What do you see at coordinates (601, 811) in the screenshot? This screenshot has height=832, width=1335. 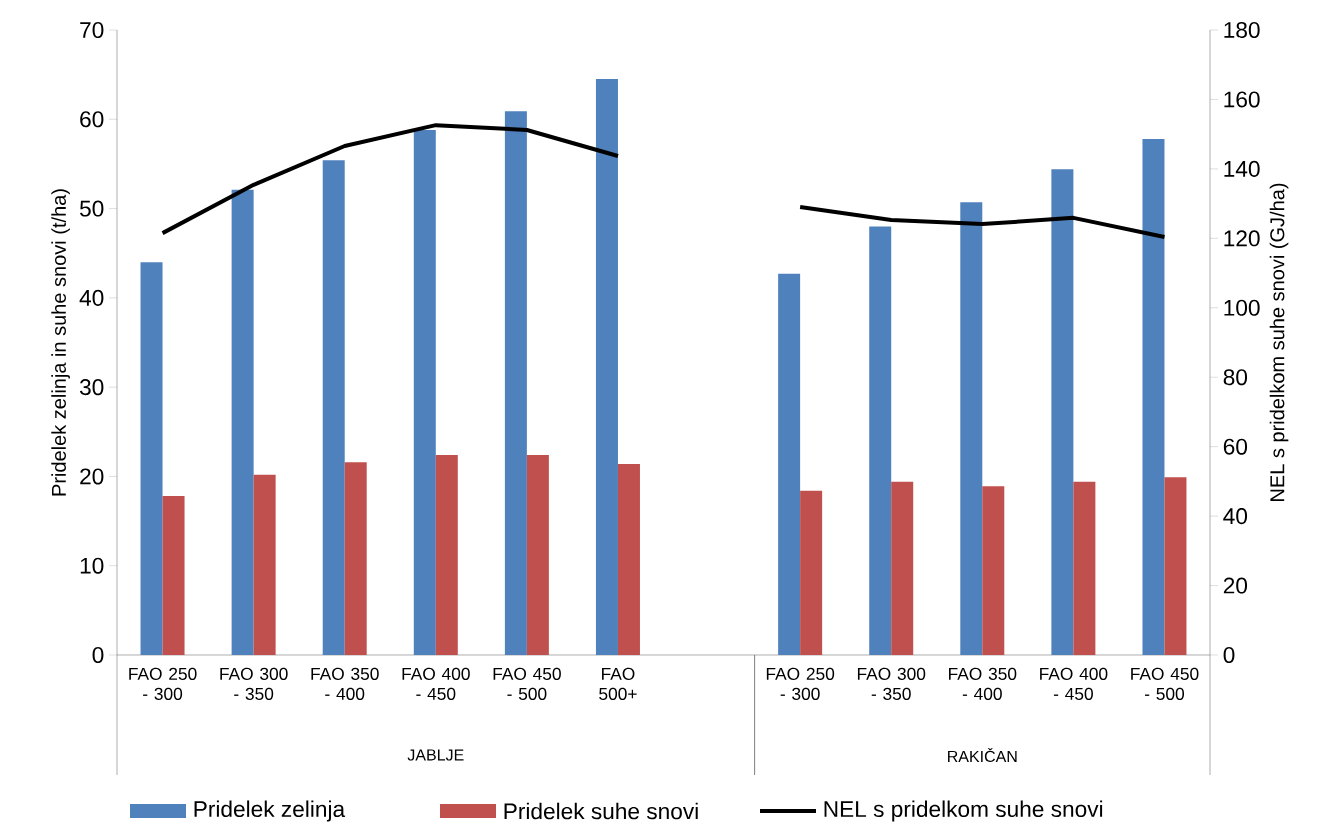 I see `legend-label: Pridelek suhe snovi` at bounding box center [601, 811].